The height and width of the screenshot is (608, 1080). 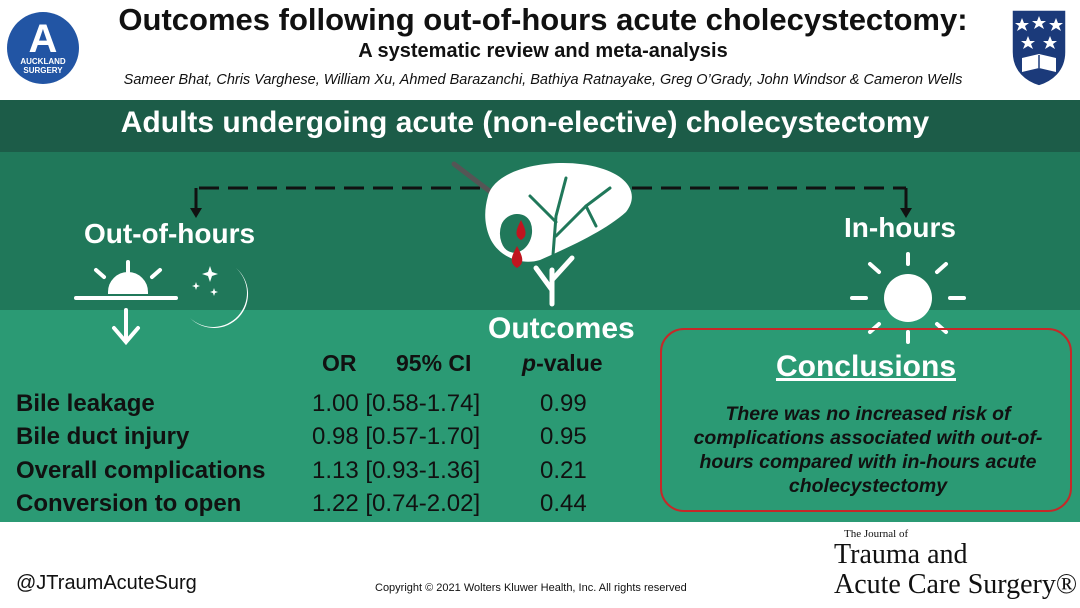 I want to click on column-header-p-value: p-value, so click(x=562, y=363).